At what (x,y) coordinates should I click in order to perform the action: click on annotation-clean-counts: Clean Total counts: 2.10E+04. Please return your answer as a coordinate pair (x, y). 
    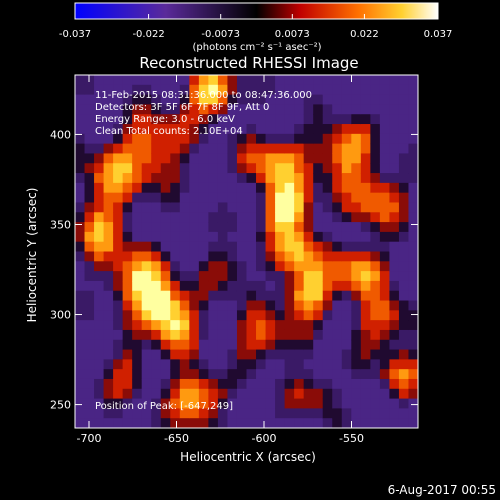
    Looking at the image, I should click on (169, 131).